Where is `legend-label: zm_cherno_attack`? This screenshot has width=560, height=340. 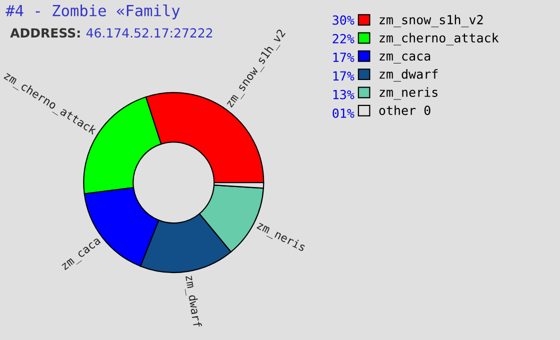
legend-label: zm_cherno_attack is located at coordinates (439, 39).